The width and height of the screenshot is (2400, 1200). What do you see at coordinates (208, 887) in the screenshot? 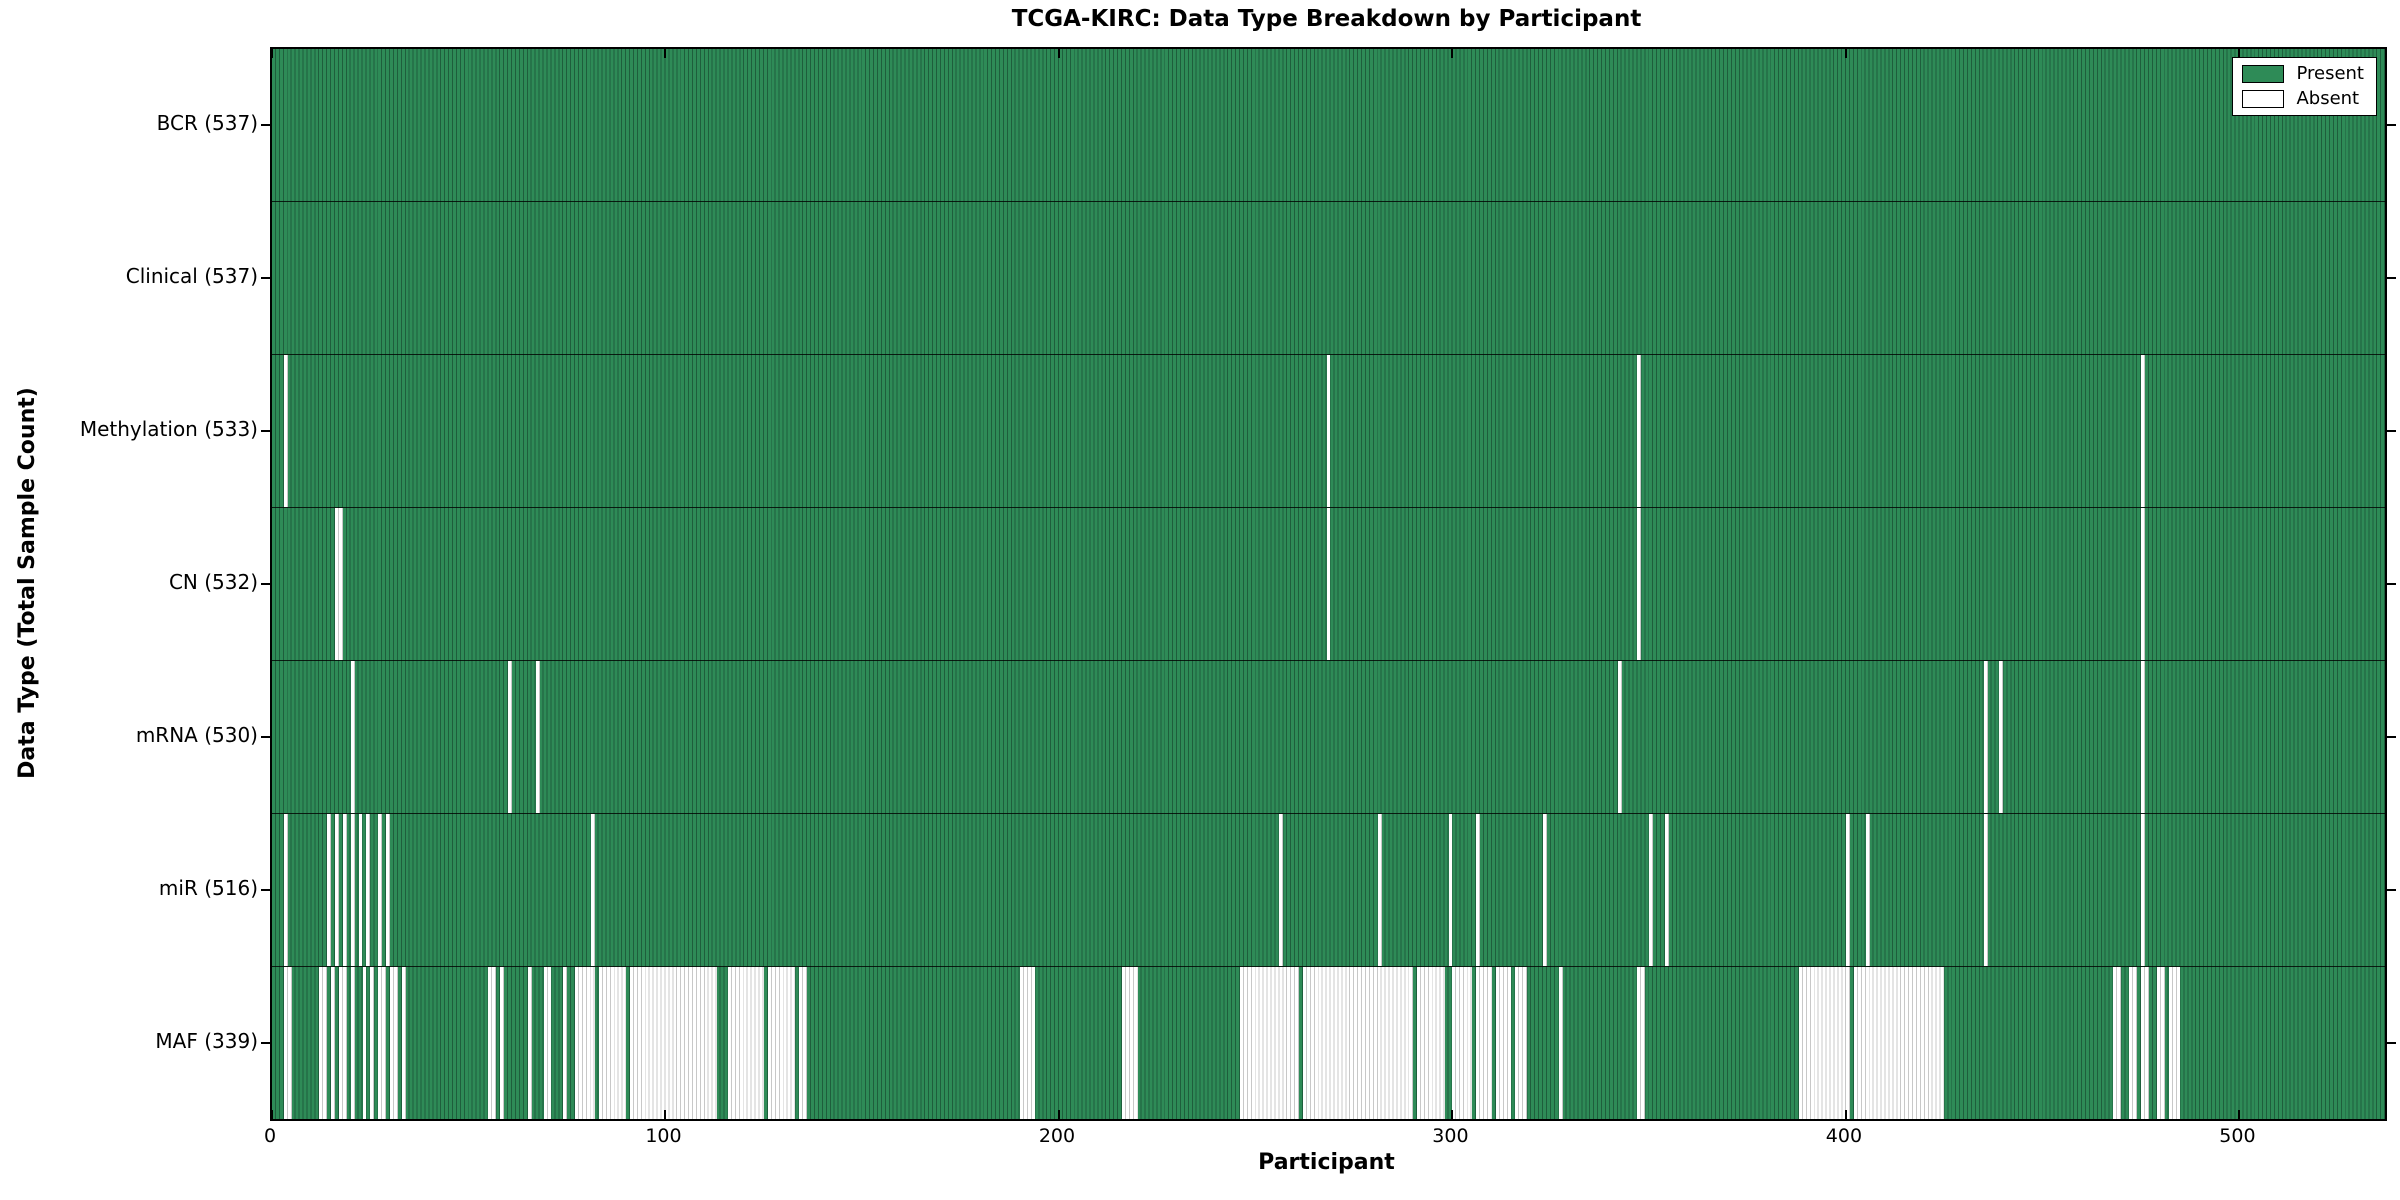
I see `y-tick-label-mir: miR (516)` at bounding box center [208, 887].